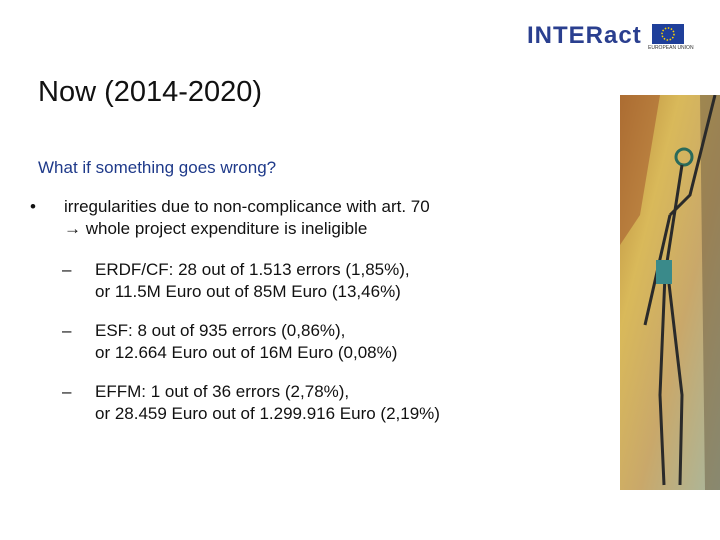 Image resolution: width=720 pixels, height=540 pixels. I want to click on sub-bullet-line: ESF: 8 out of 935 errors (0,86%),, so click(220, 330).